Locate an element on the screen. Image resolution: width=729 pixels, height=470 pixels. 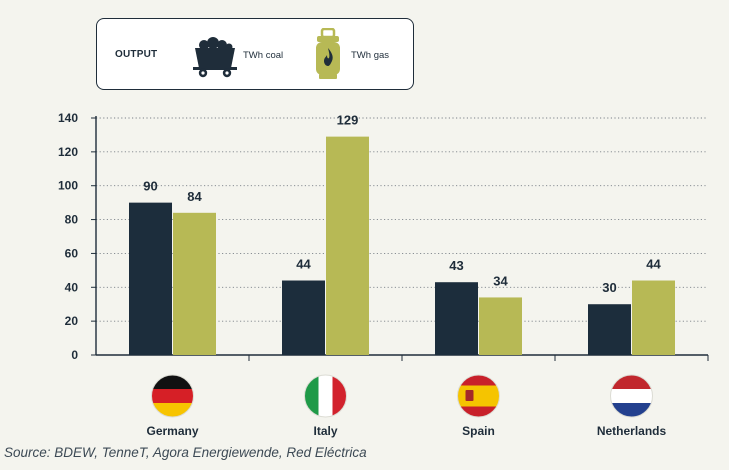
y-tick-label: 0 is located at coordinates (74, 355).